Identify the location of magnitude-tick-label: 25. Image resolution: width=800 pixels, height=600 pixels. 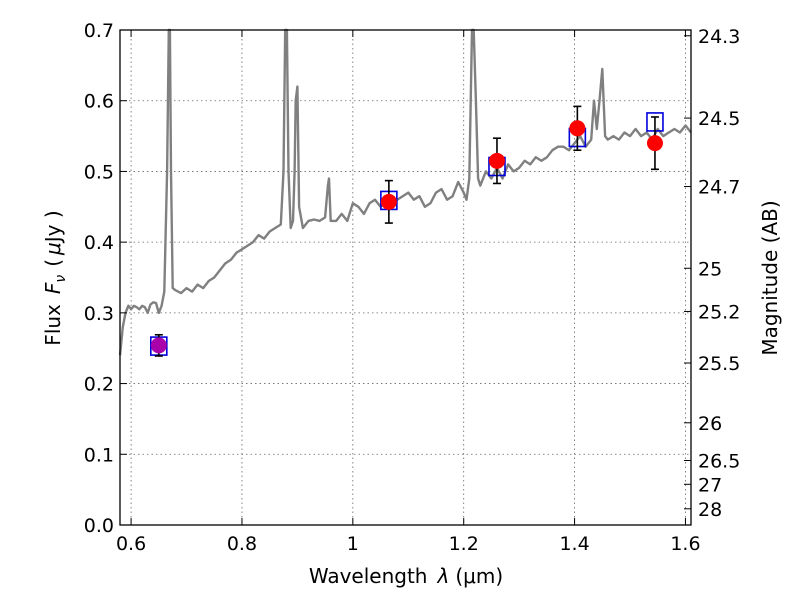
(710, 269).